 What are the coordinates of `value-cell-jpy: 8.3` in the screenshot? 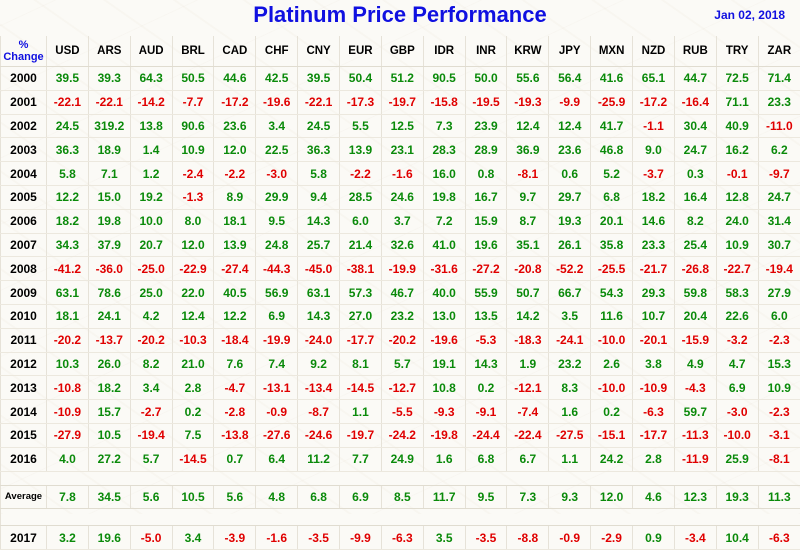 It's located at (570, 388).